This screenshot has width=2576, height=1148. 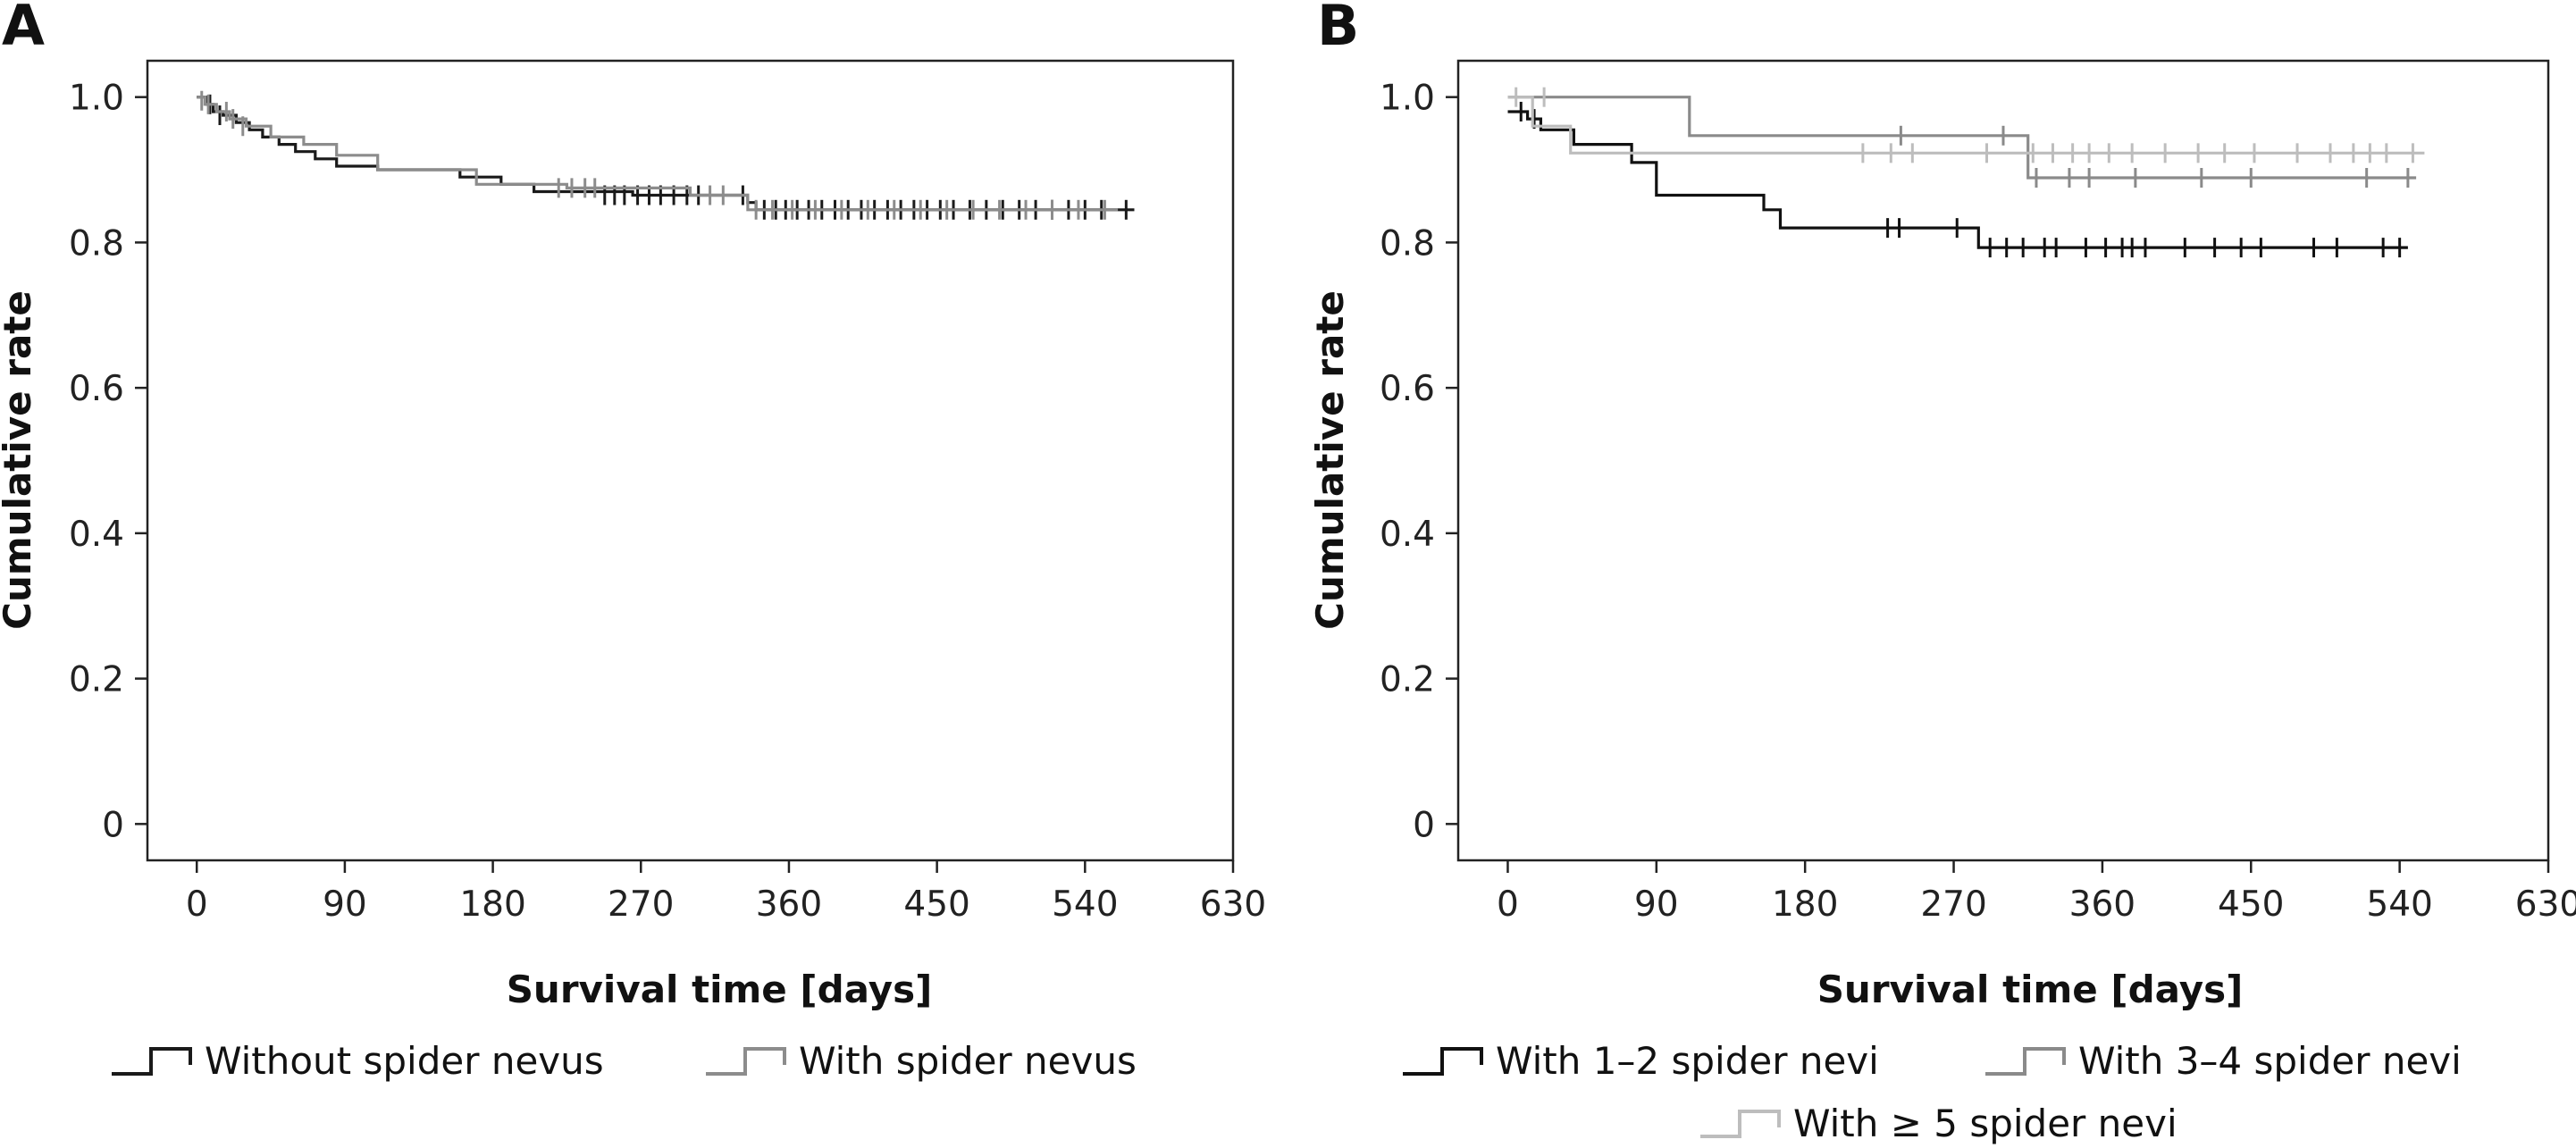 I want to click on panel-a-y-tick-label: 0.8, so click(x=96, y=244).